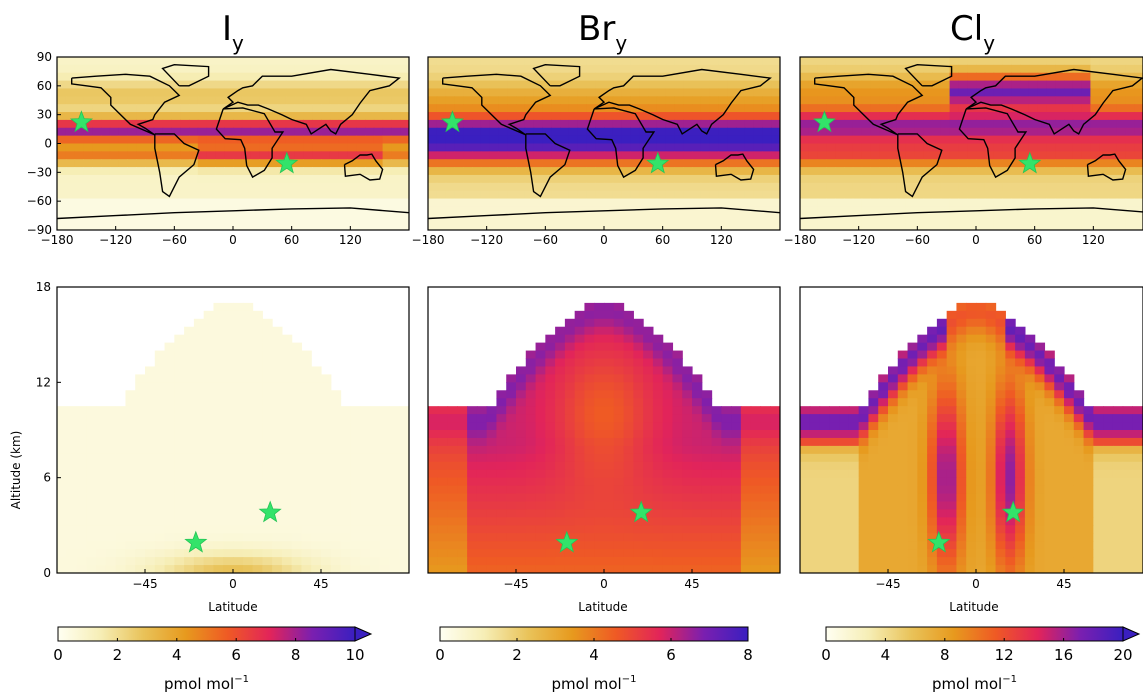 The image size is (1143, 696). I want to click on x-tick-label: 60, so click(1034, 240).